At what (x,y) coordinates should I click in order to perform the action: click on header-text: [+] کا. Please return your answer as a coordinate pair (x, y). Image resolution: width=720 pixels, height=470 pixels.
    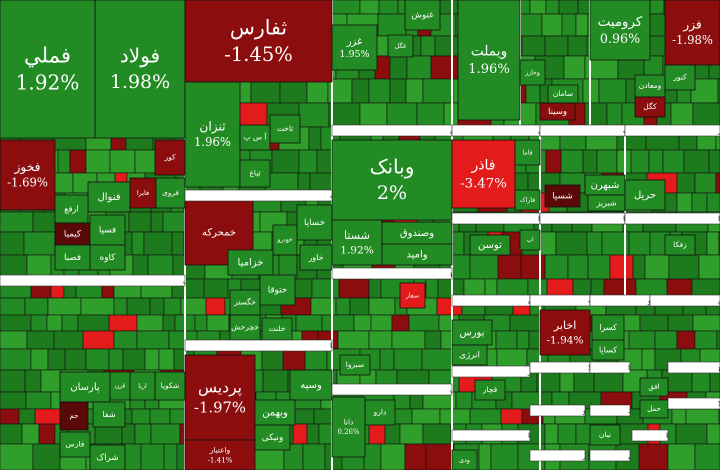
    Looking at the image, I should click on (676, 435).